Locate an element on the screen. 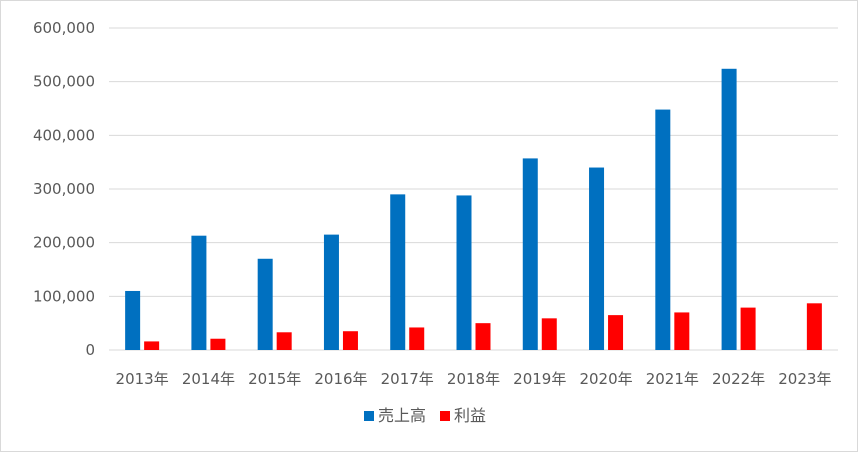 The height and width of the screenshot is (452, 858). x-tick-label: 2017年 is located at coordinates (407, 379).